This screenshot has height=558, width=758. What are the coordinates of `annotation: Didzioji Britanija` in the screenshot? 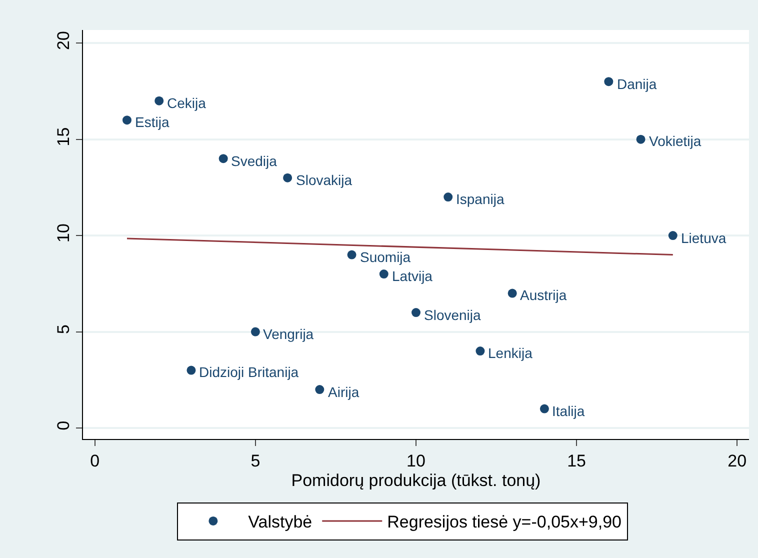 It's located at (249, 372).